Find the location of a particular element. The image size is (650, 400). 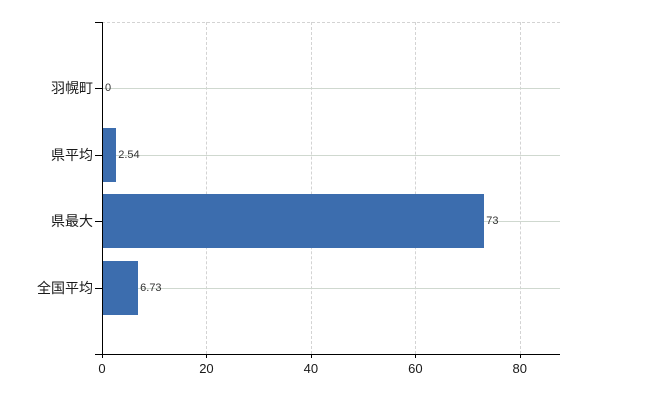

category-label: 県最大 is located at coordinates (72, 221).